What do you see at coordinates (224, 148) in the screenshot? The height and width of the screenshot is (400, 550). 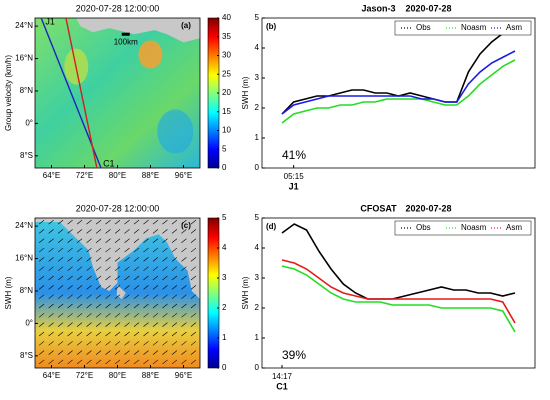 I see `colorbar-tick-label: 5` at bounding box center [224, 148].